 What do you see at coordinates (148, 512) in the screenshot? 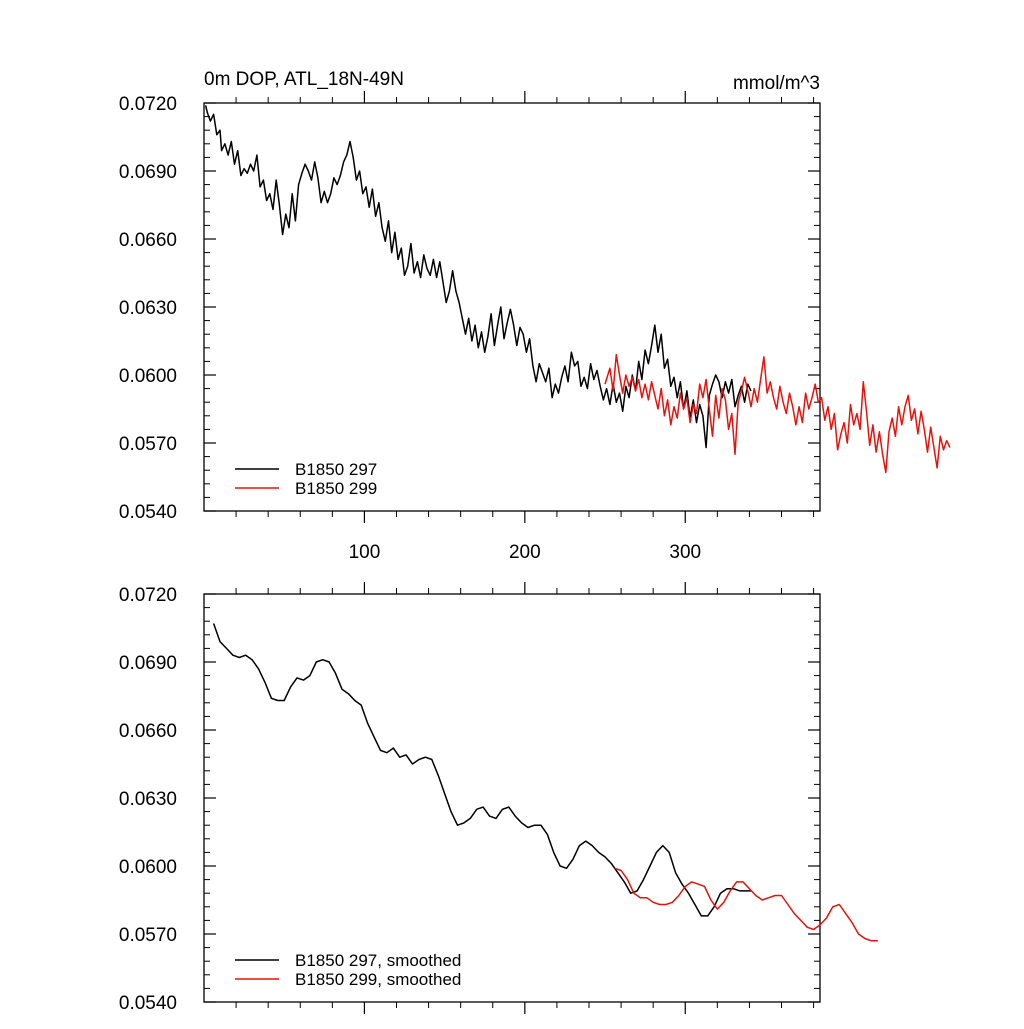
I see `panel-1-y-tick-label: 0.0540` at bounding box center [148, 512].